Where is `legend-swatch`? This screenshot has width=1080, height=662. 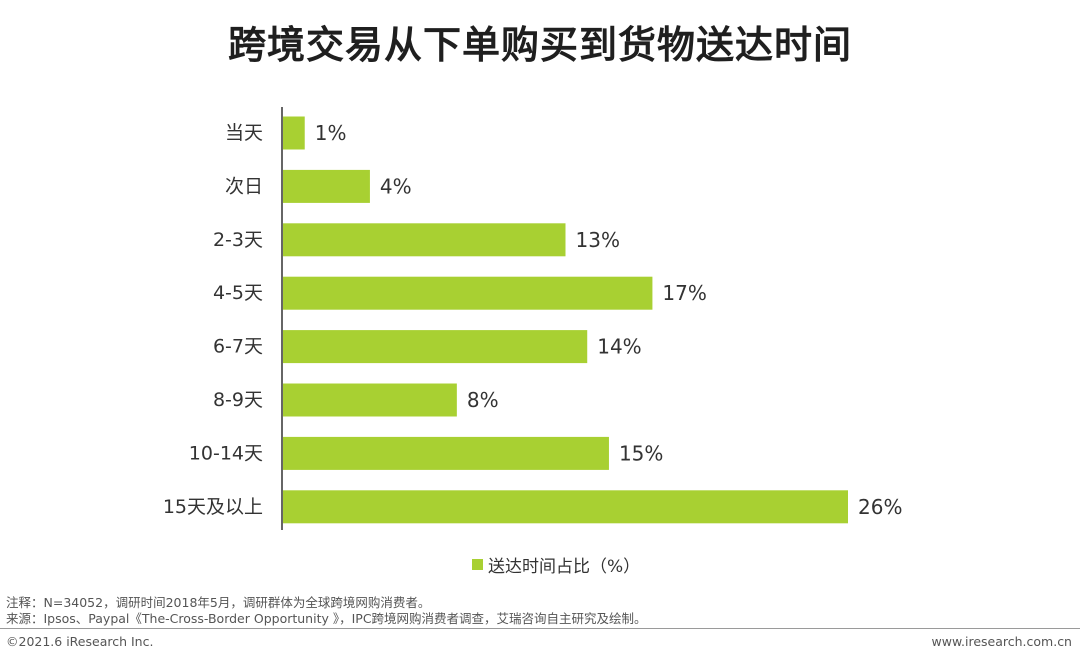 legend-swatch is located at coordinates (477, 564).